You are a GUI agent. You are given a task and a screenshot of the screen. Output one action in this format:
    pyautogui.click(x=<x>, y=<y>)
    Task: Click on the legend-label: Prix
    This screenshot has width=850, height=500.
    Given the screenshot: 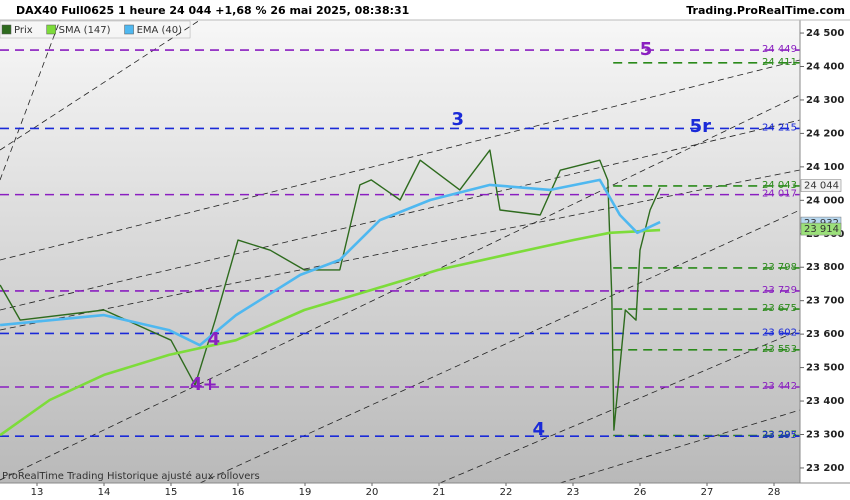 What is the action you would take?
    pyautogui.click(x=23, y=30)
    